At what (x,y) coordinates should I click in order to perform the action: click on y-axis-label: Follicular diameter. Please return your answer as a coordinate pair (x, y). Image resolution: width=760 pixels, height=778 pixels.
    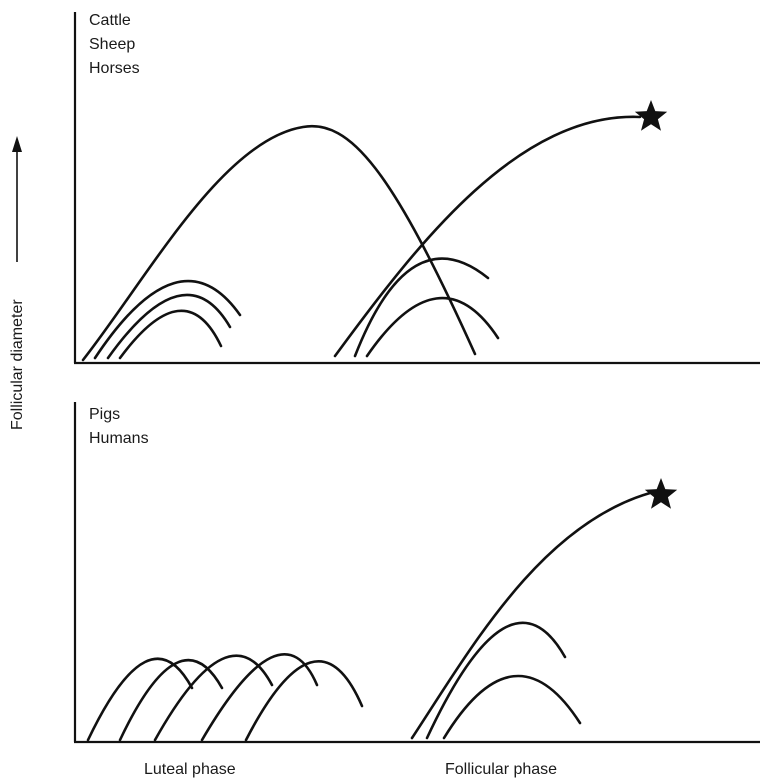
    Looking at the image, I should click on (17, 364).